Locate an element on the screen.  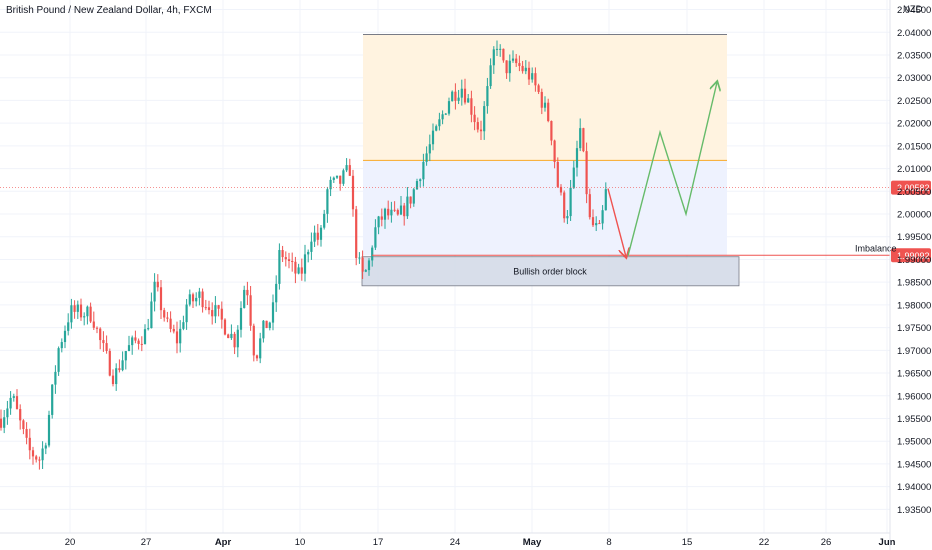
x-tick-label: Jun is located at coordinates (887, 542).